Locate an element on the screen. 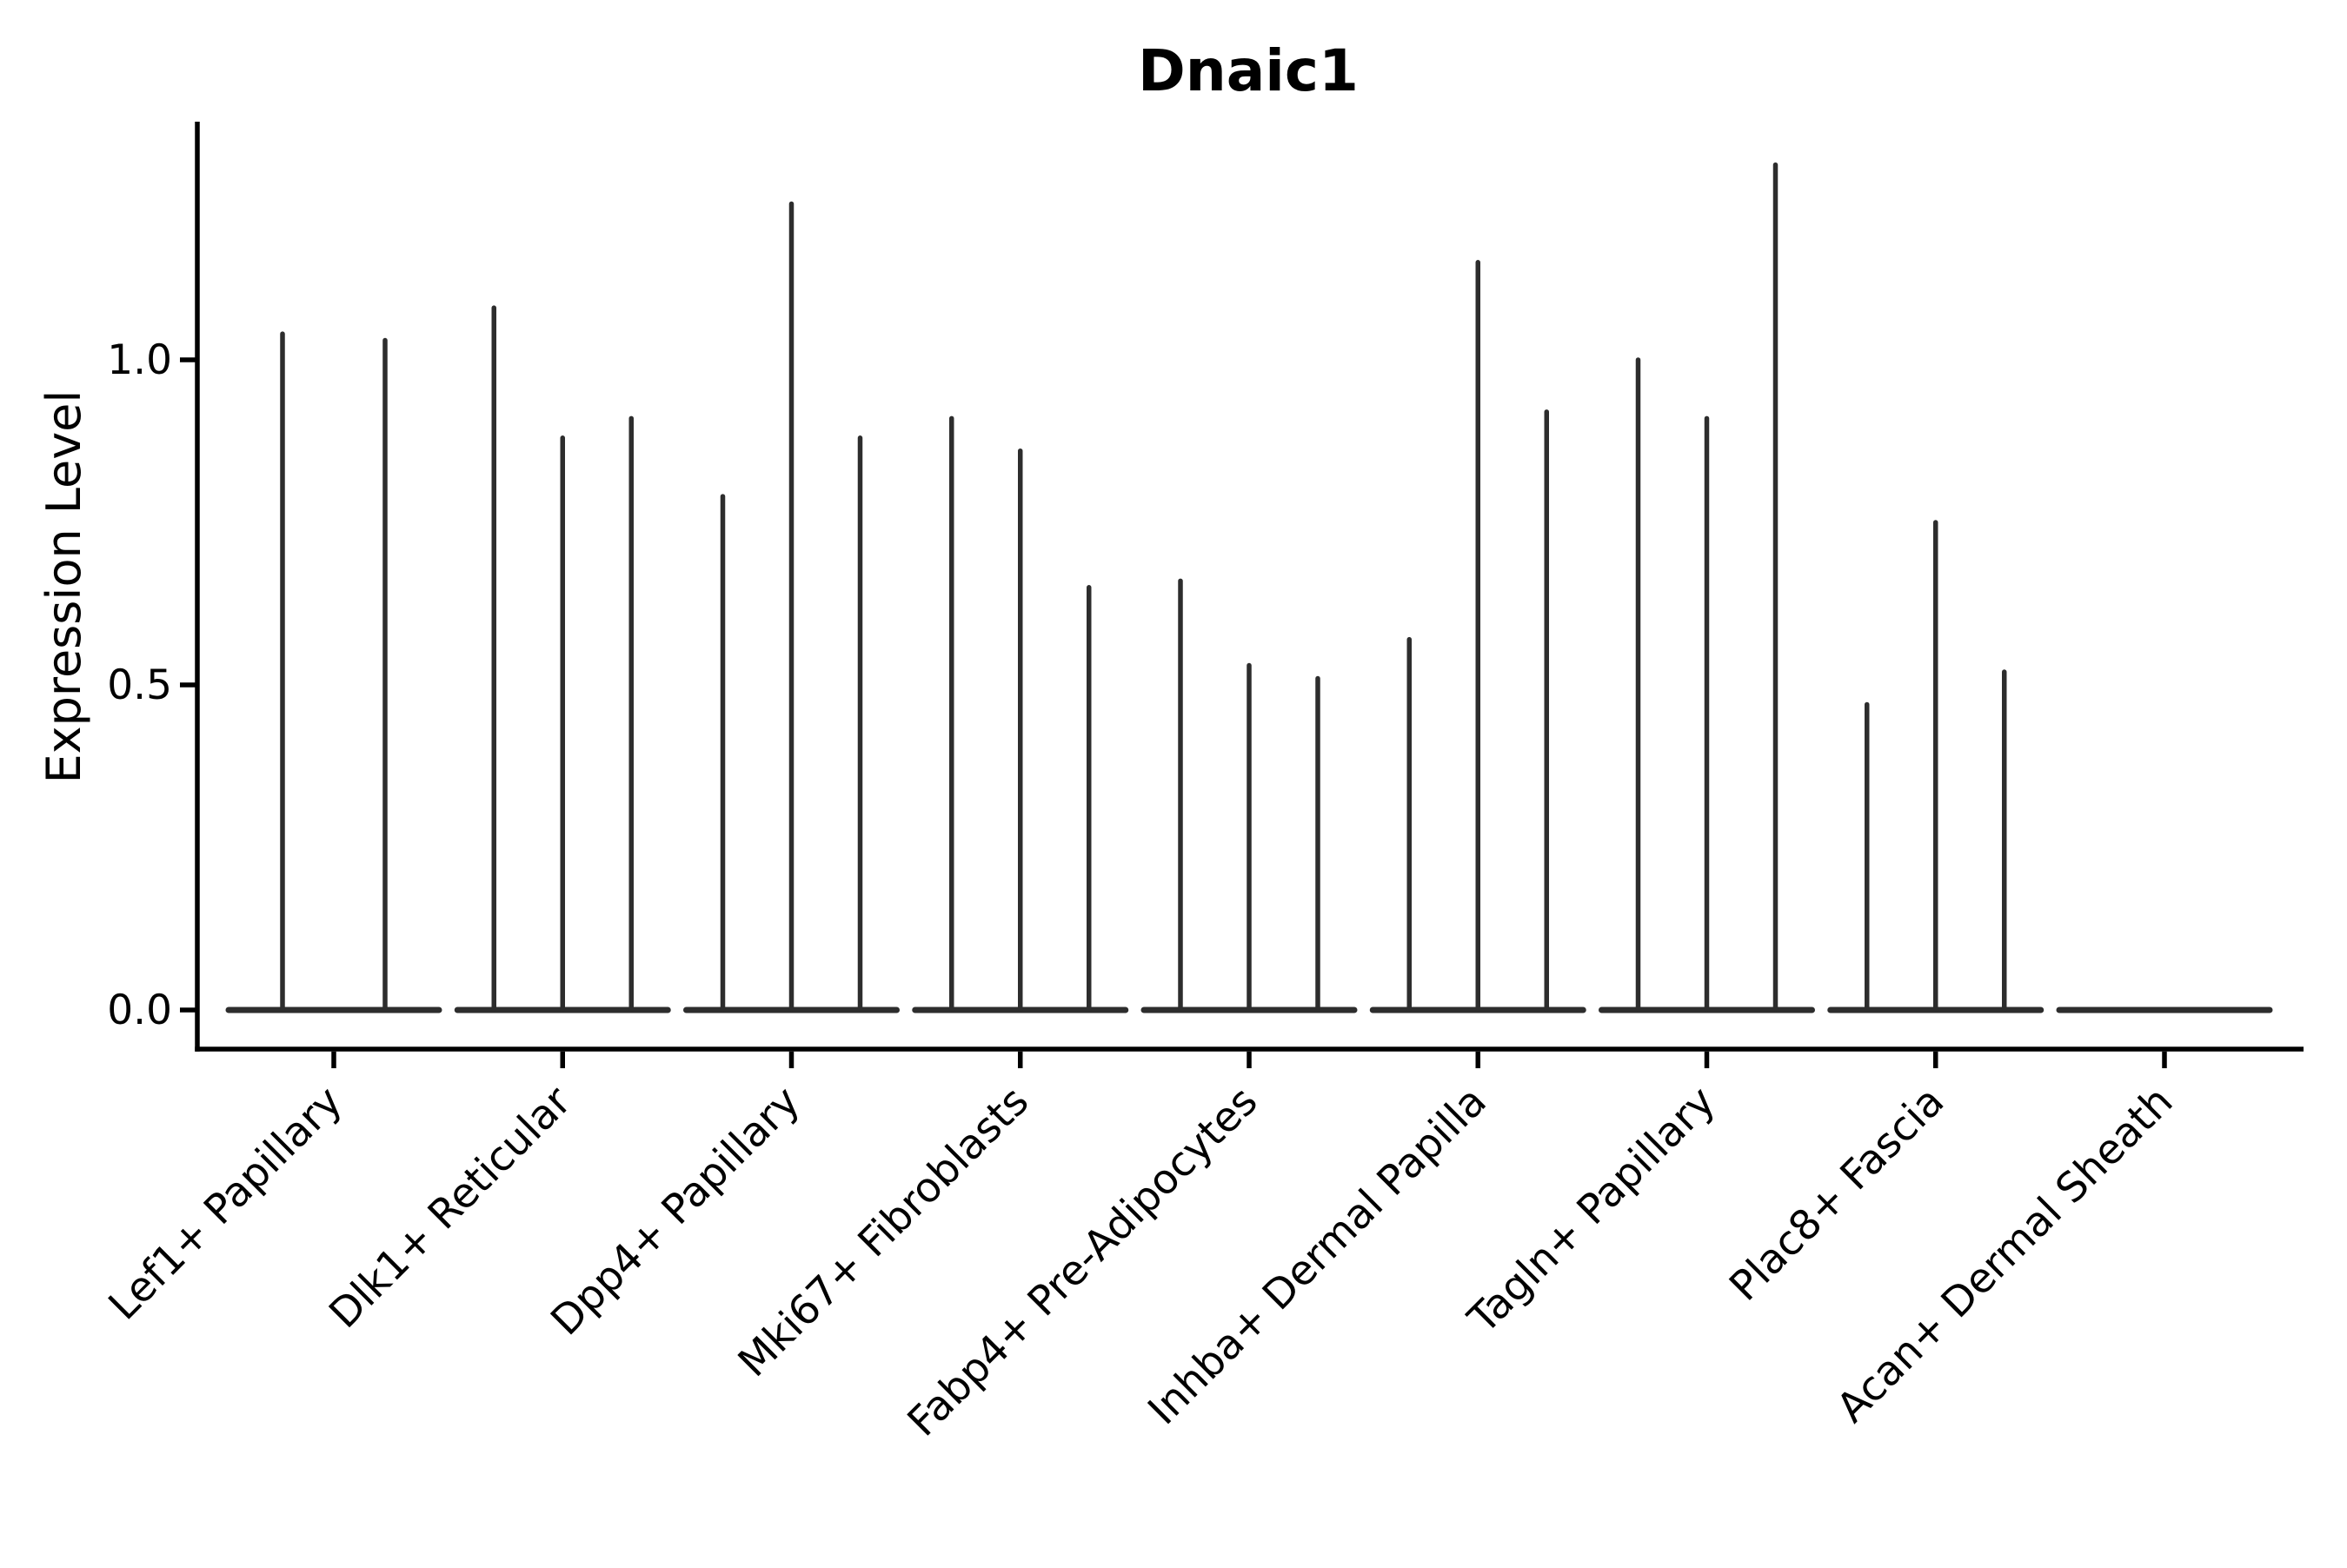 The image size is (2347, 1568). x-tick-label: Tagln+ Papillary is located at coordinates (1592, 1211).